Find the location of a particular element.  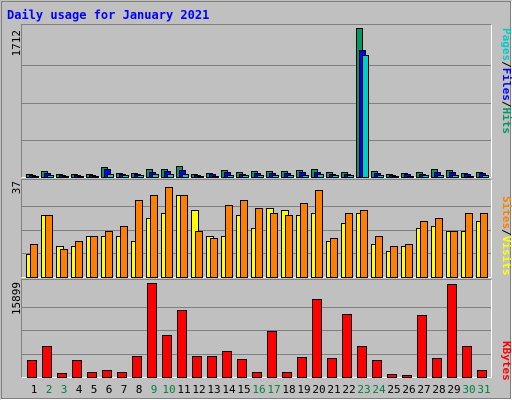

chart-title: Daily usage for January 2021 is located at coordinates (108, 15).